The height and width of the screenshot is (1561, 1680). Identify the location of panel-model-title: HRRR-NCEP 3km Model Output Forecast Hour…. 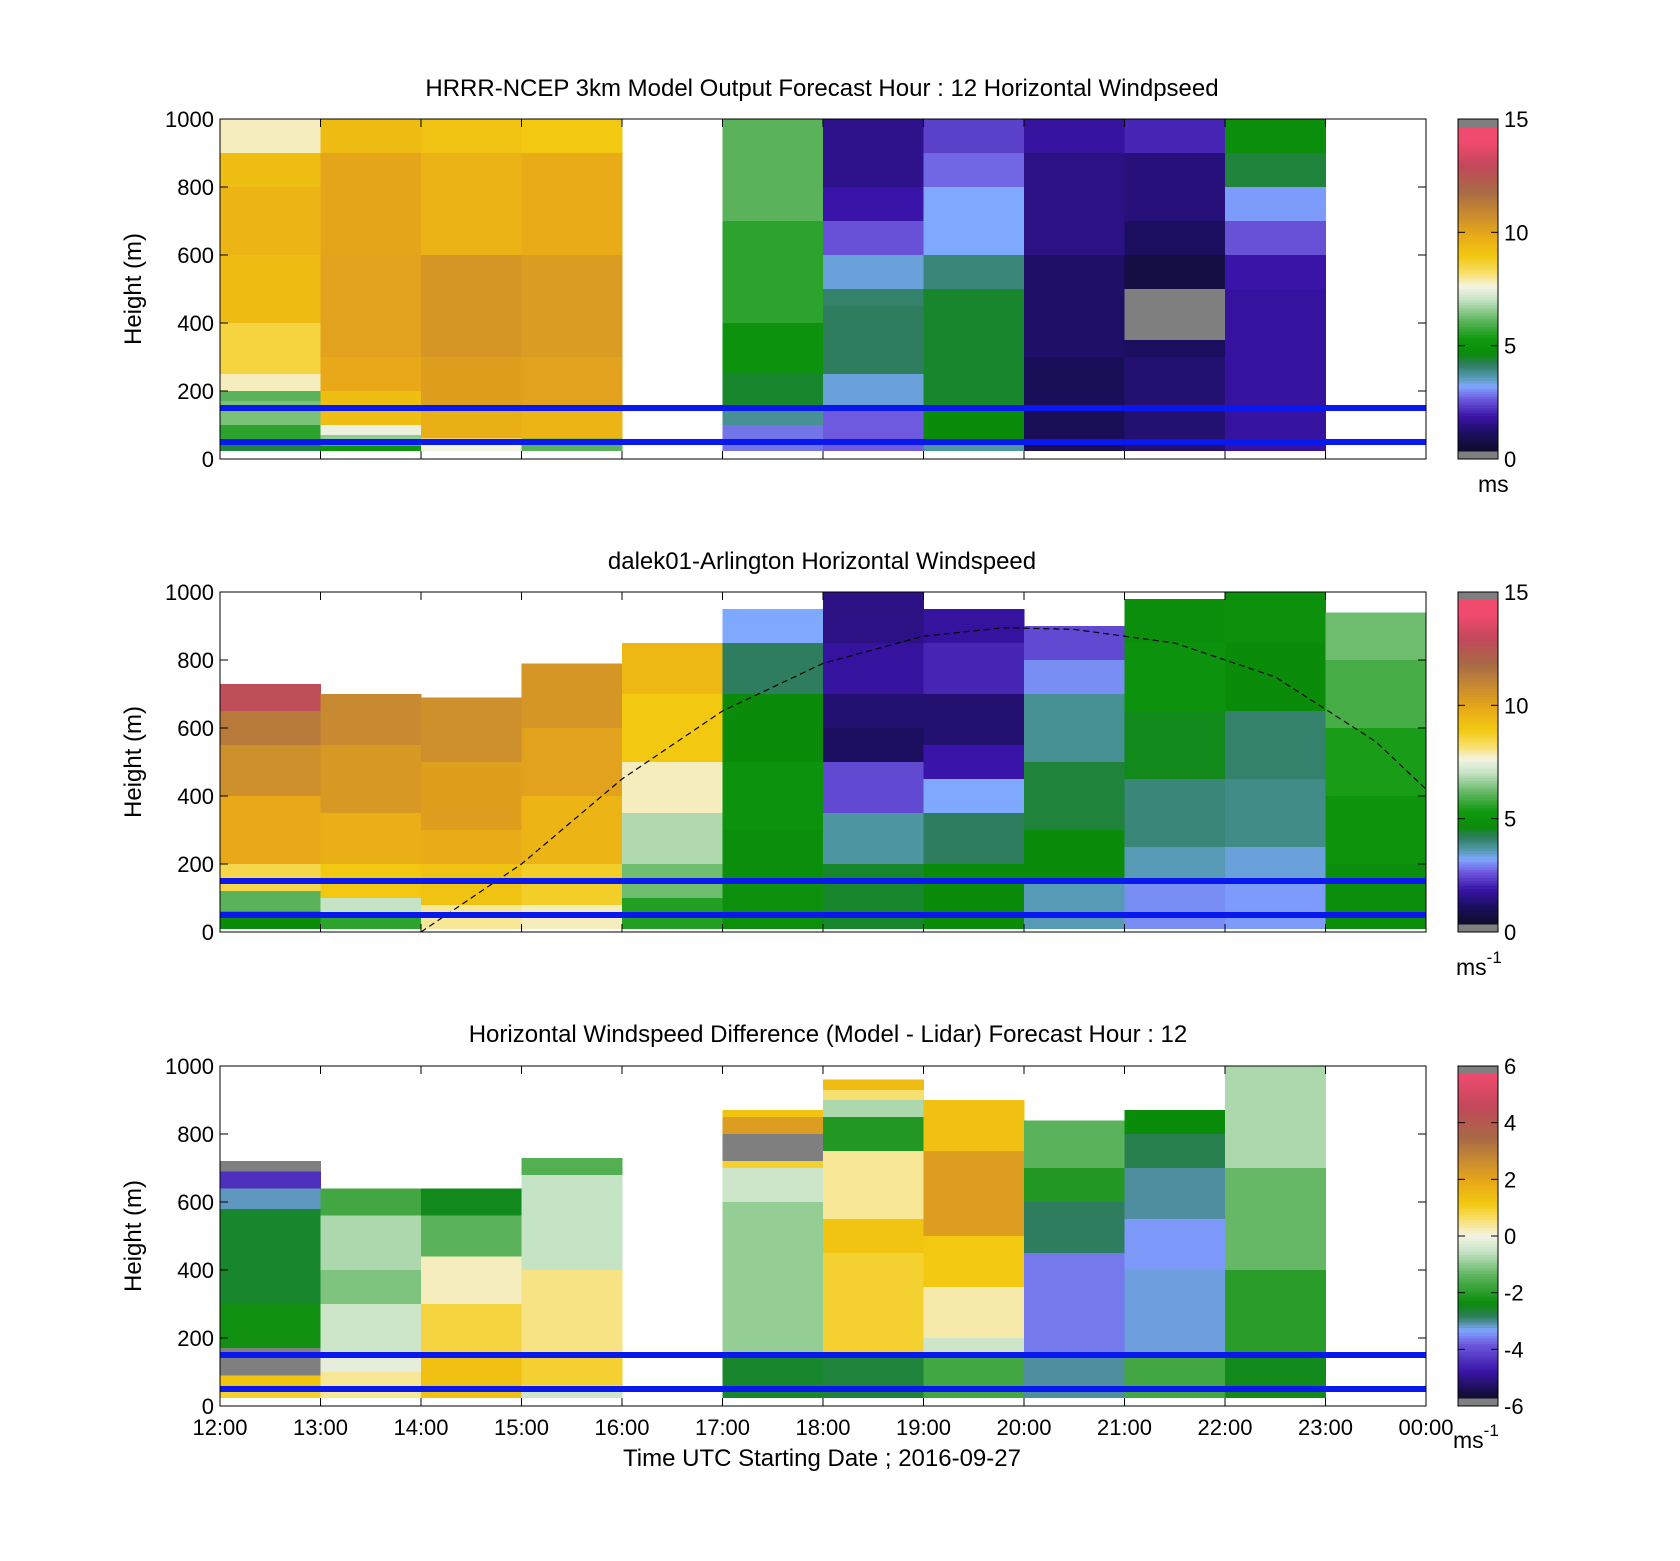
(821, 88).